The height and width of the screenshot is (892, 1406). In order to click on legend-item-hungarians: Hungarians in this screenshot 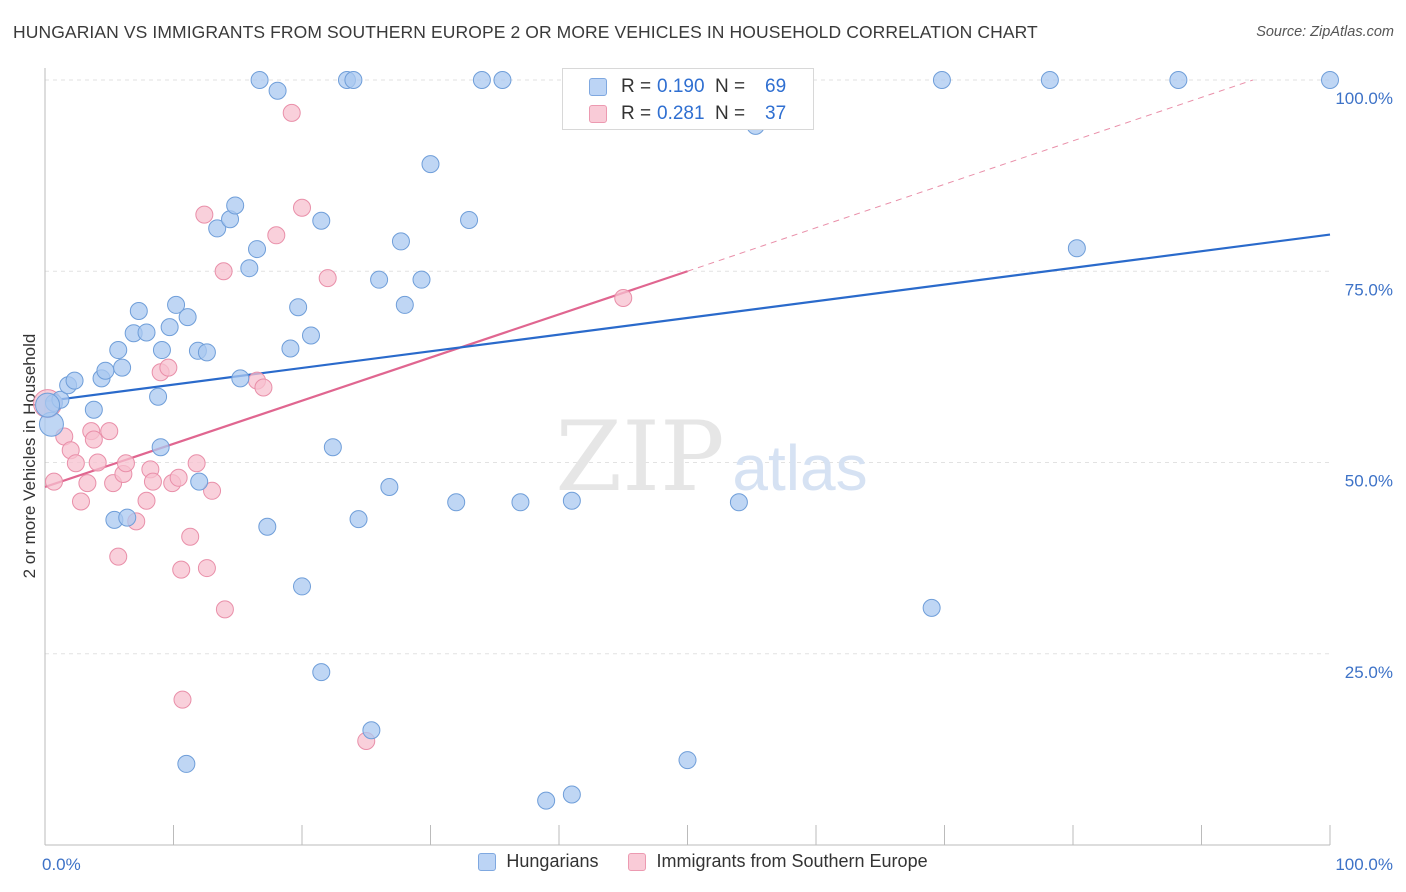, I will do `click(538, 861)`.